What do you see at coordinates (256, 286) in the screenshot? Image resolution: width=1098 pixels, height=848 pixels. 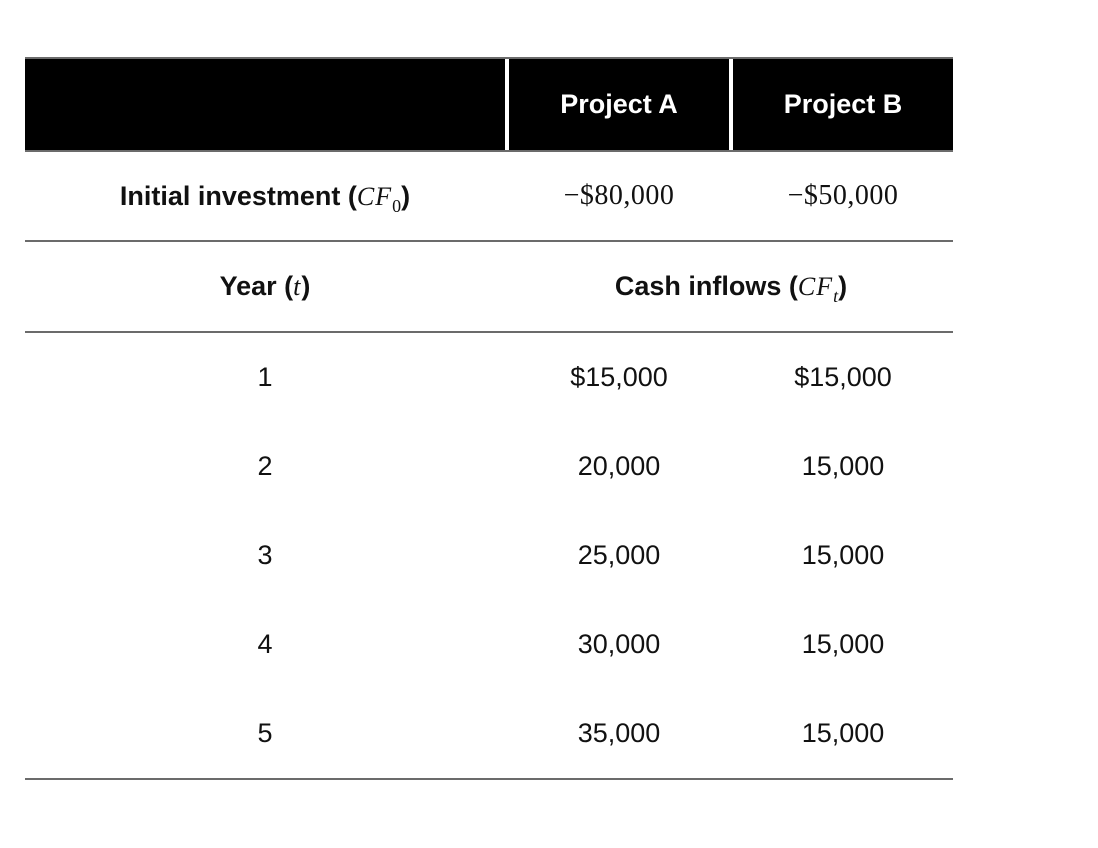 I see `year-label-text: Year (` at bounding box center [256, 286].